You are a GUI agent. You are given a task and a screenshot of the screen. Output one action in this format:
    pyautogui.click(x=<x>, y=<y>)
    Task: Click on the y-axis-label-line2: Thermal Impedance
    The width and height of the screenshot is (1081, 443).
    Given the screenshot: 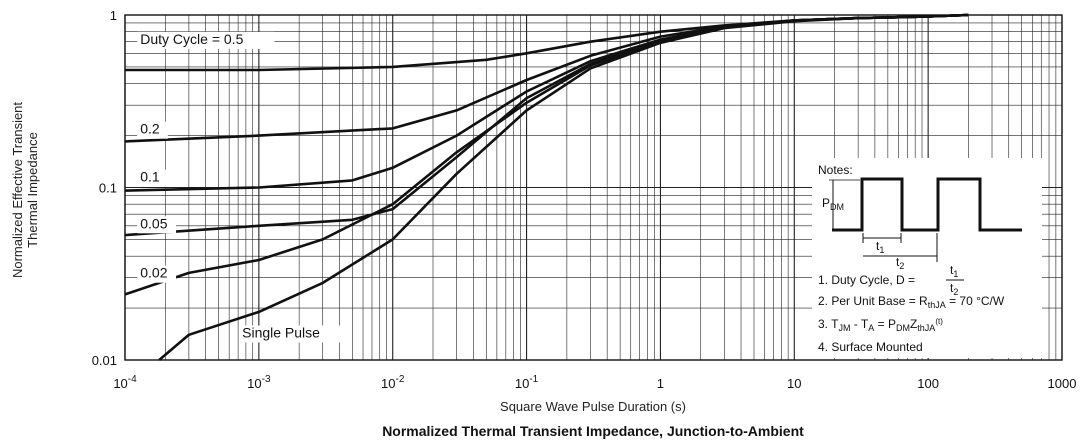 What is the action you would take?
    pyautogui.click(x=32, y=190)
    